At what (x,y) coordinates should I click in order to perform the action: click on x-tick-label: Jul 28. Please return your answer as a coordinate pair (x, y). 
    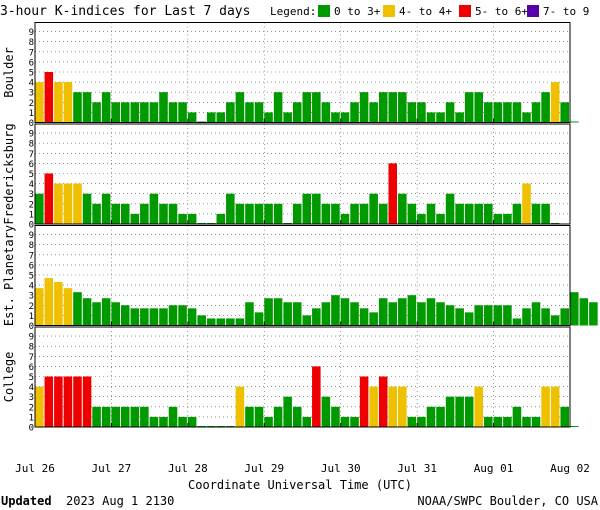
    Looking at the image, I should click on (188, 468).